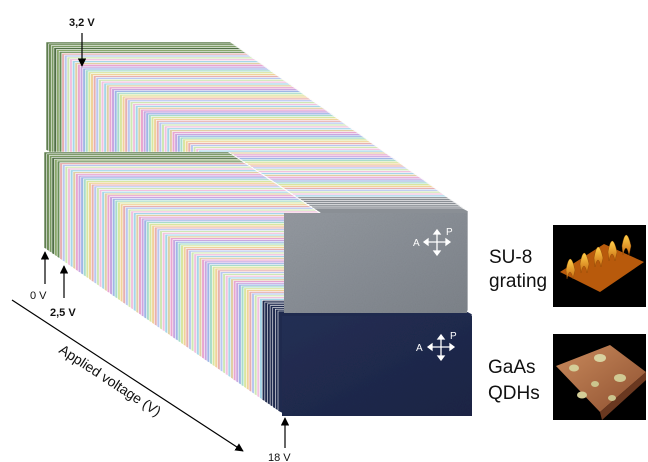  What do you see at coordinates (419, 348) in the screenshot?
I see `analyzer-label-bottom: A` at bounding box center [419, 348].